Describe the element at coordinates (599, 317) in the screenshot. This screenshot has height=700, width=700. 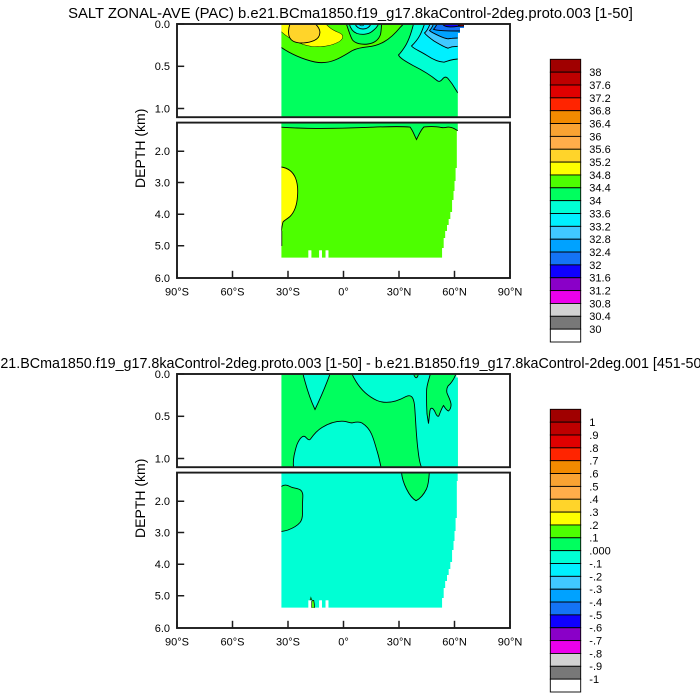
I see `svg-text: 30.4` at that location.